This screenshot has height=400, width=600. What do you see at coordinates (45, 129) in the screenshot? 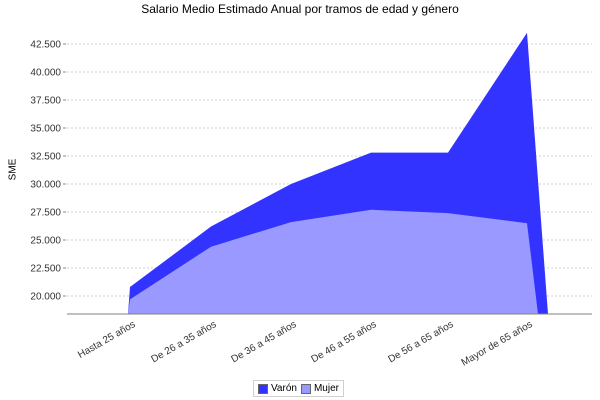
I see `y-tick-label: 35.000` at bounding box center [45, 129].